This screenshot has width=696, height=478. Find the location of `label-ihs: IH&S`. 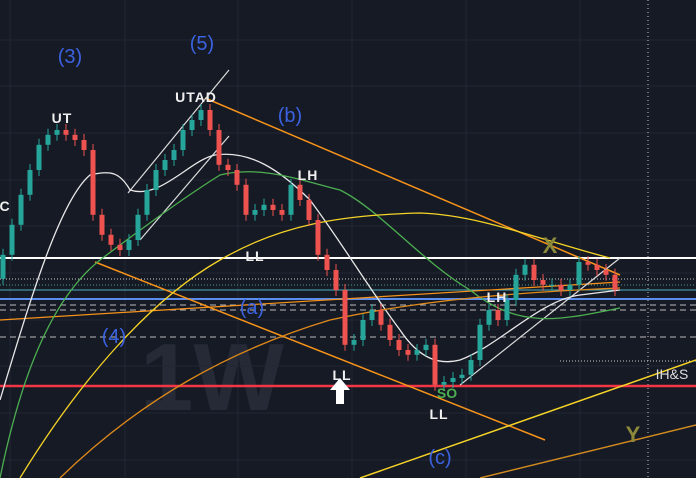

label-ihs: IH&S is located at coordinates (672, 374).